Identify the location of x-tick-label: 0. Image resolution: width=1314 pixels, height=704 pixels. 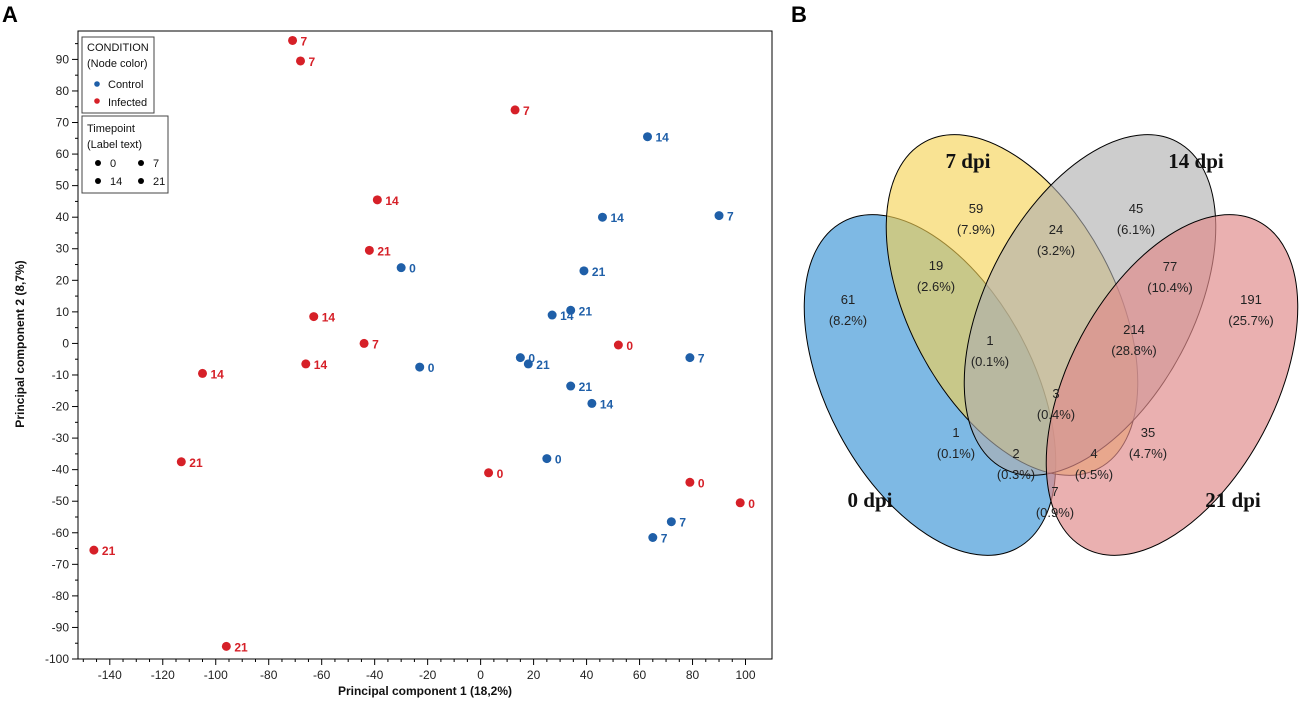
(480, 675).